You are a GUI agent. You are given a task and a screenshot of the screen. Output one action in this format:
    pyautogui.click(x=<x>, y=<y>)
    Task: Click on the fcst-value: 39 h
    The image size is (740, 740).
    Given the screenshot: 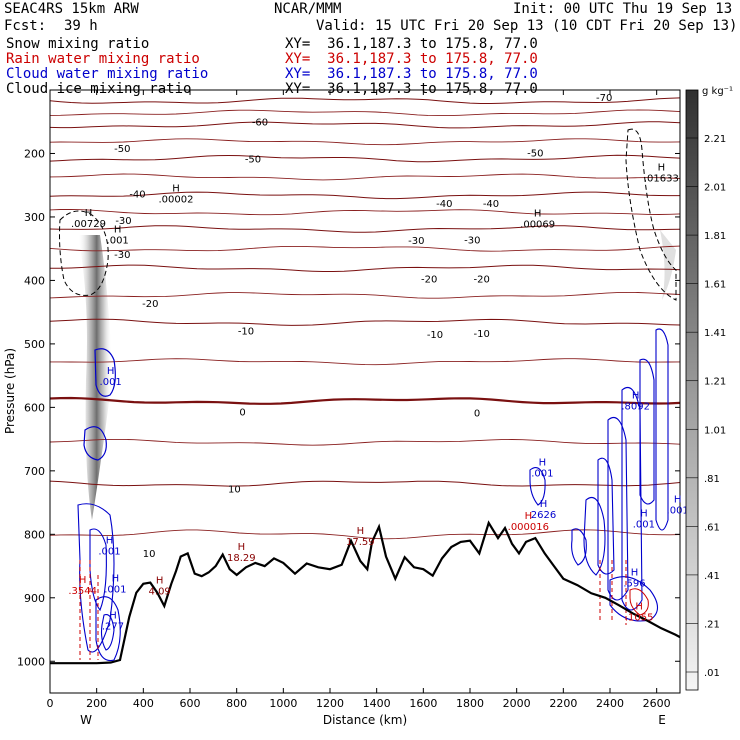 What is the action you would take?
    pyautogui.click(x=81, y=26)
    